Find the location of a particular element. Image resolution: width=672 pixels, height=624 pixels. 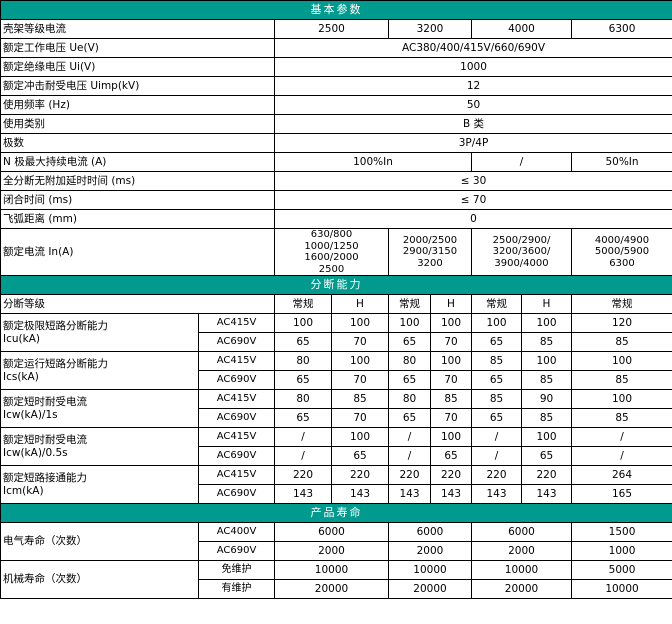

row-value-arcing-distance: 0 is located at coordinates (472, 219).